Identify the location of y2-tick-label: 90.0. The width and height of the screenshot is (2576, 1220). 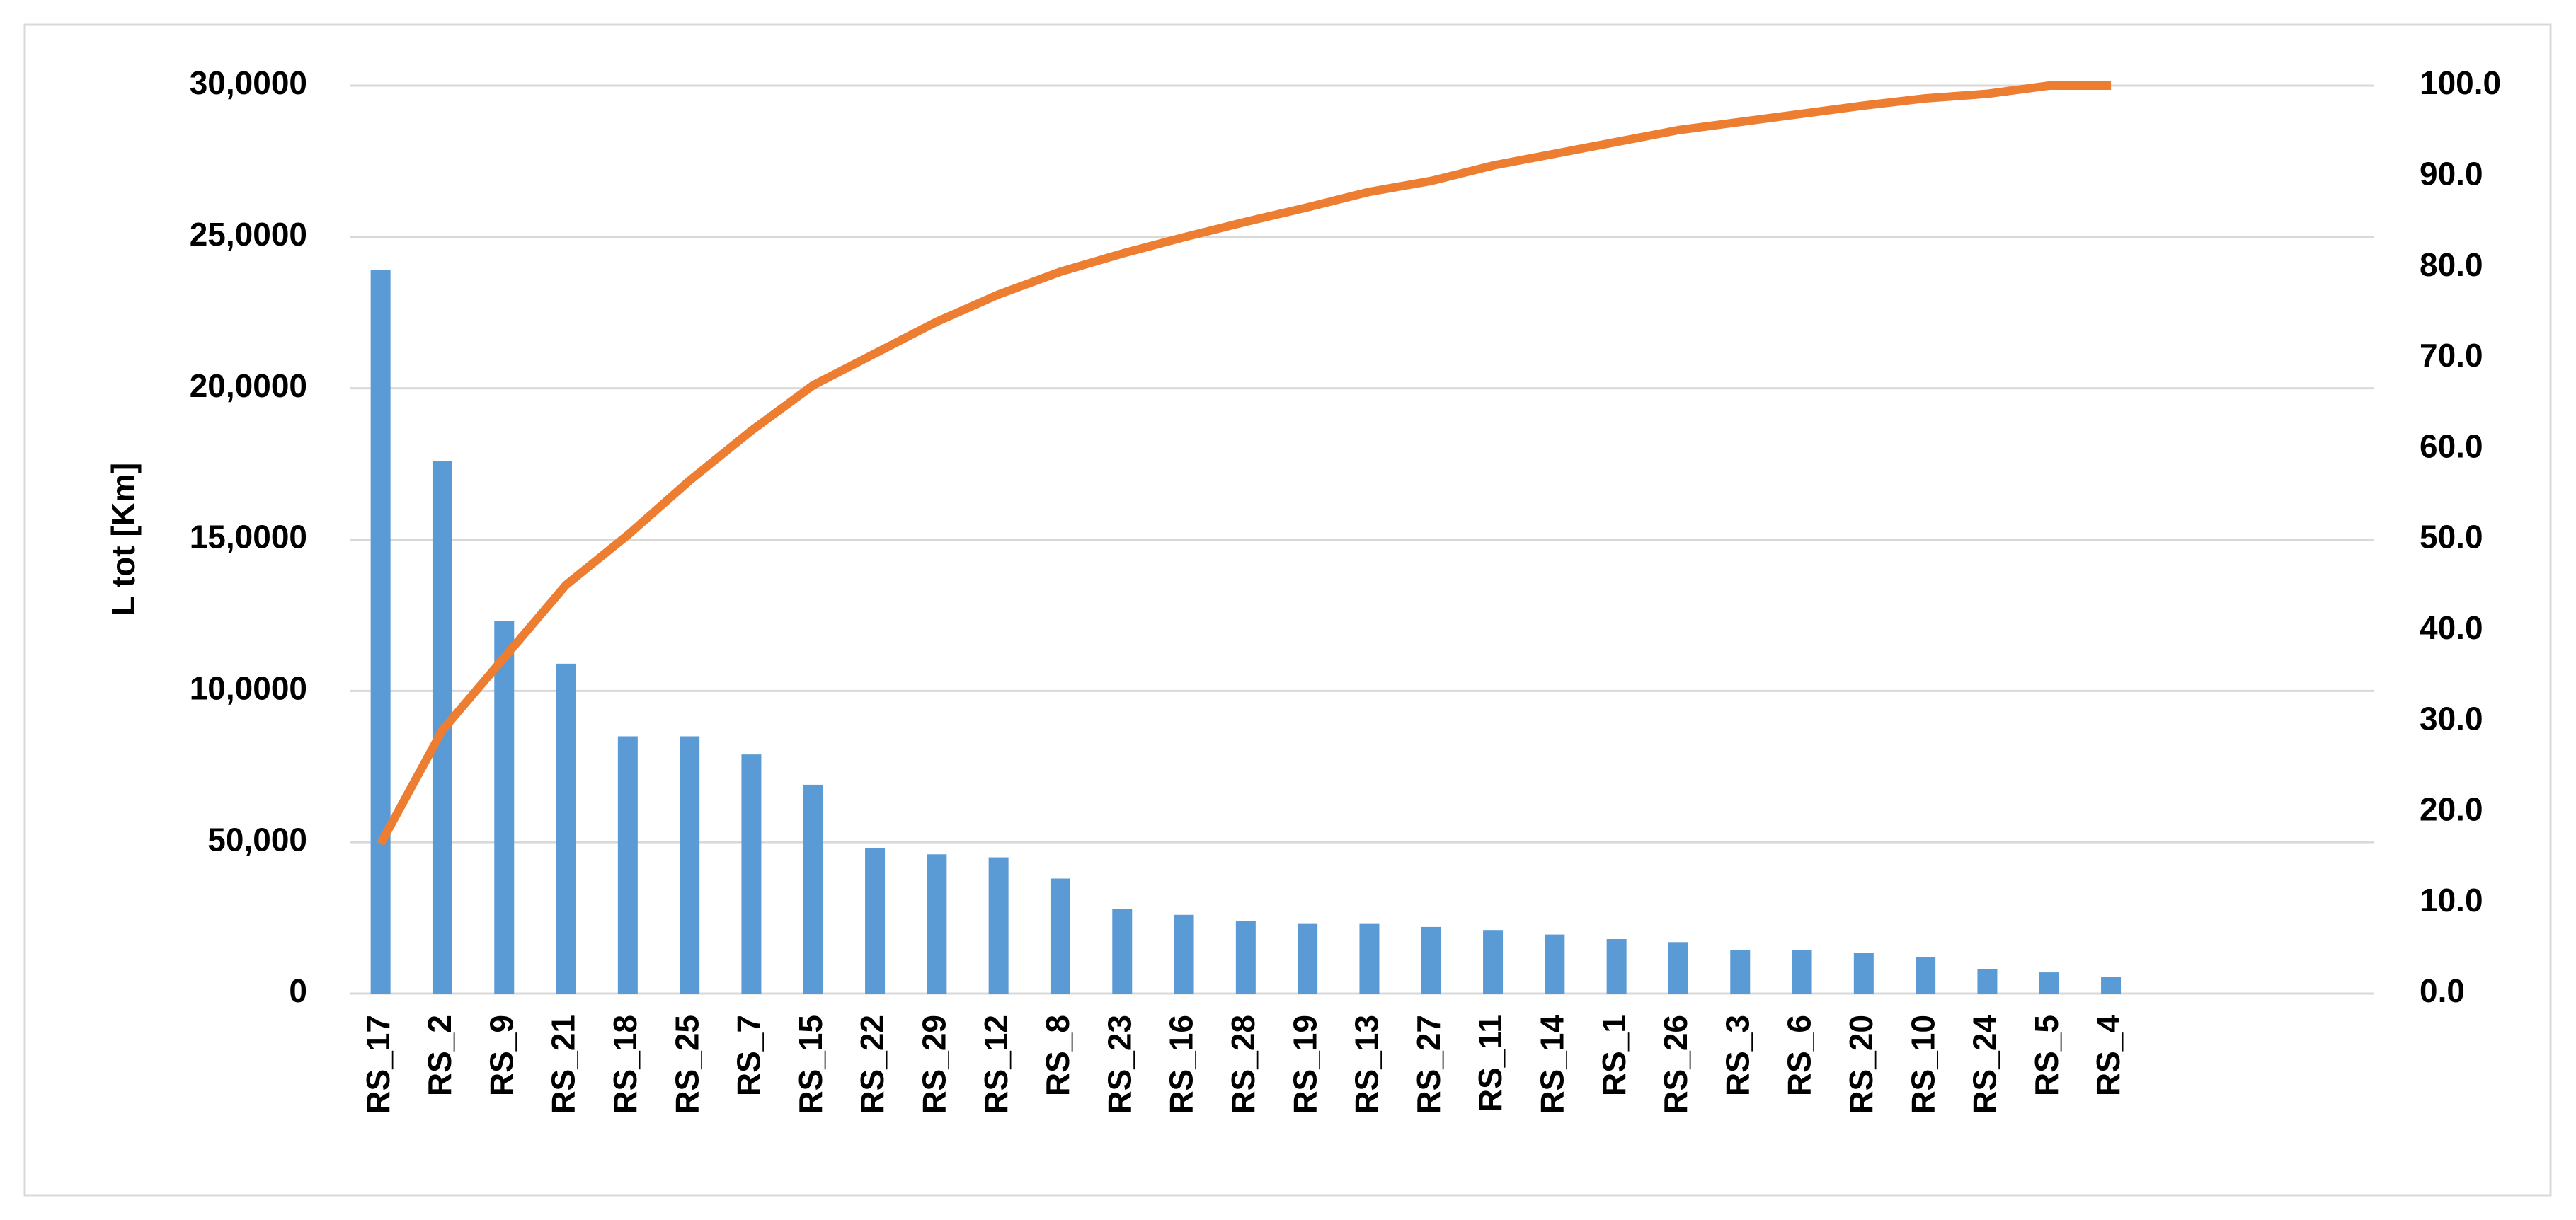
(2451, 173).